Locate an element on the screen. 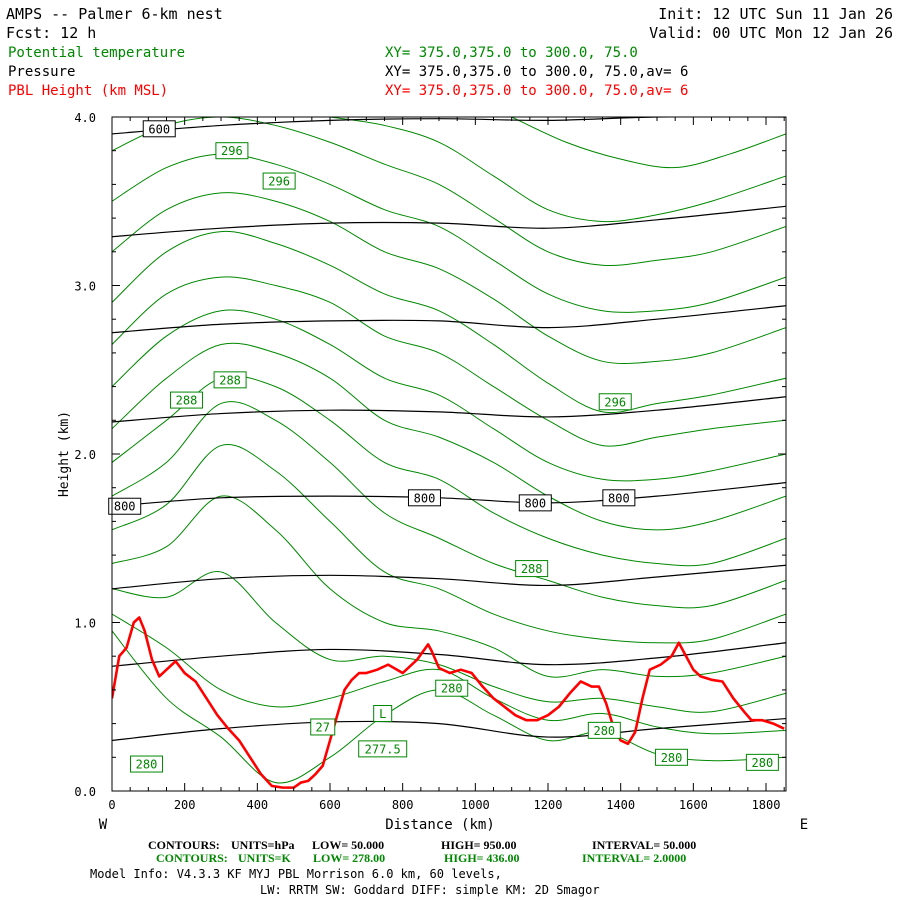  pbl-height-line is located at coordinates (448, 702).